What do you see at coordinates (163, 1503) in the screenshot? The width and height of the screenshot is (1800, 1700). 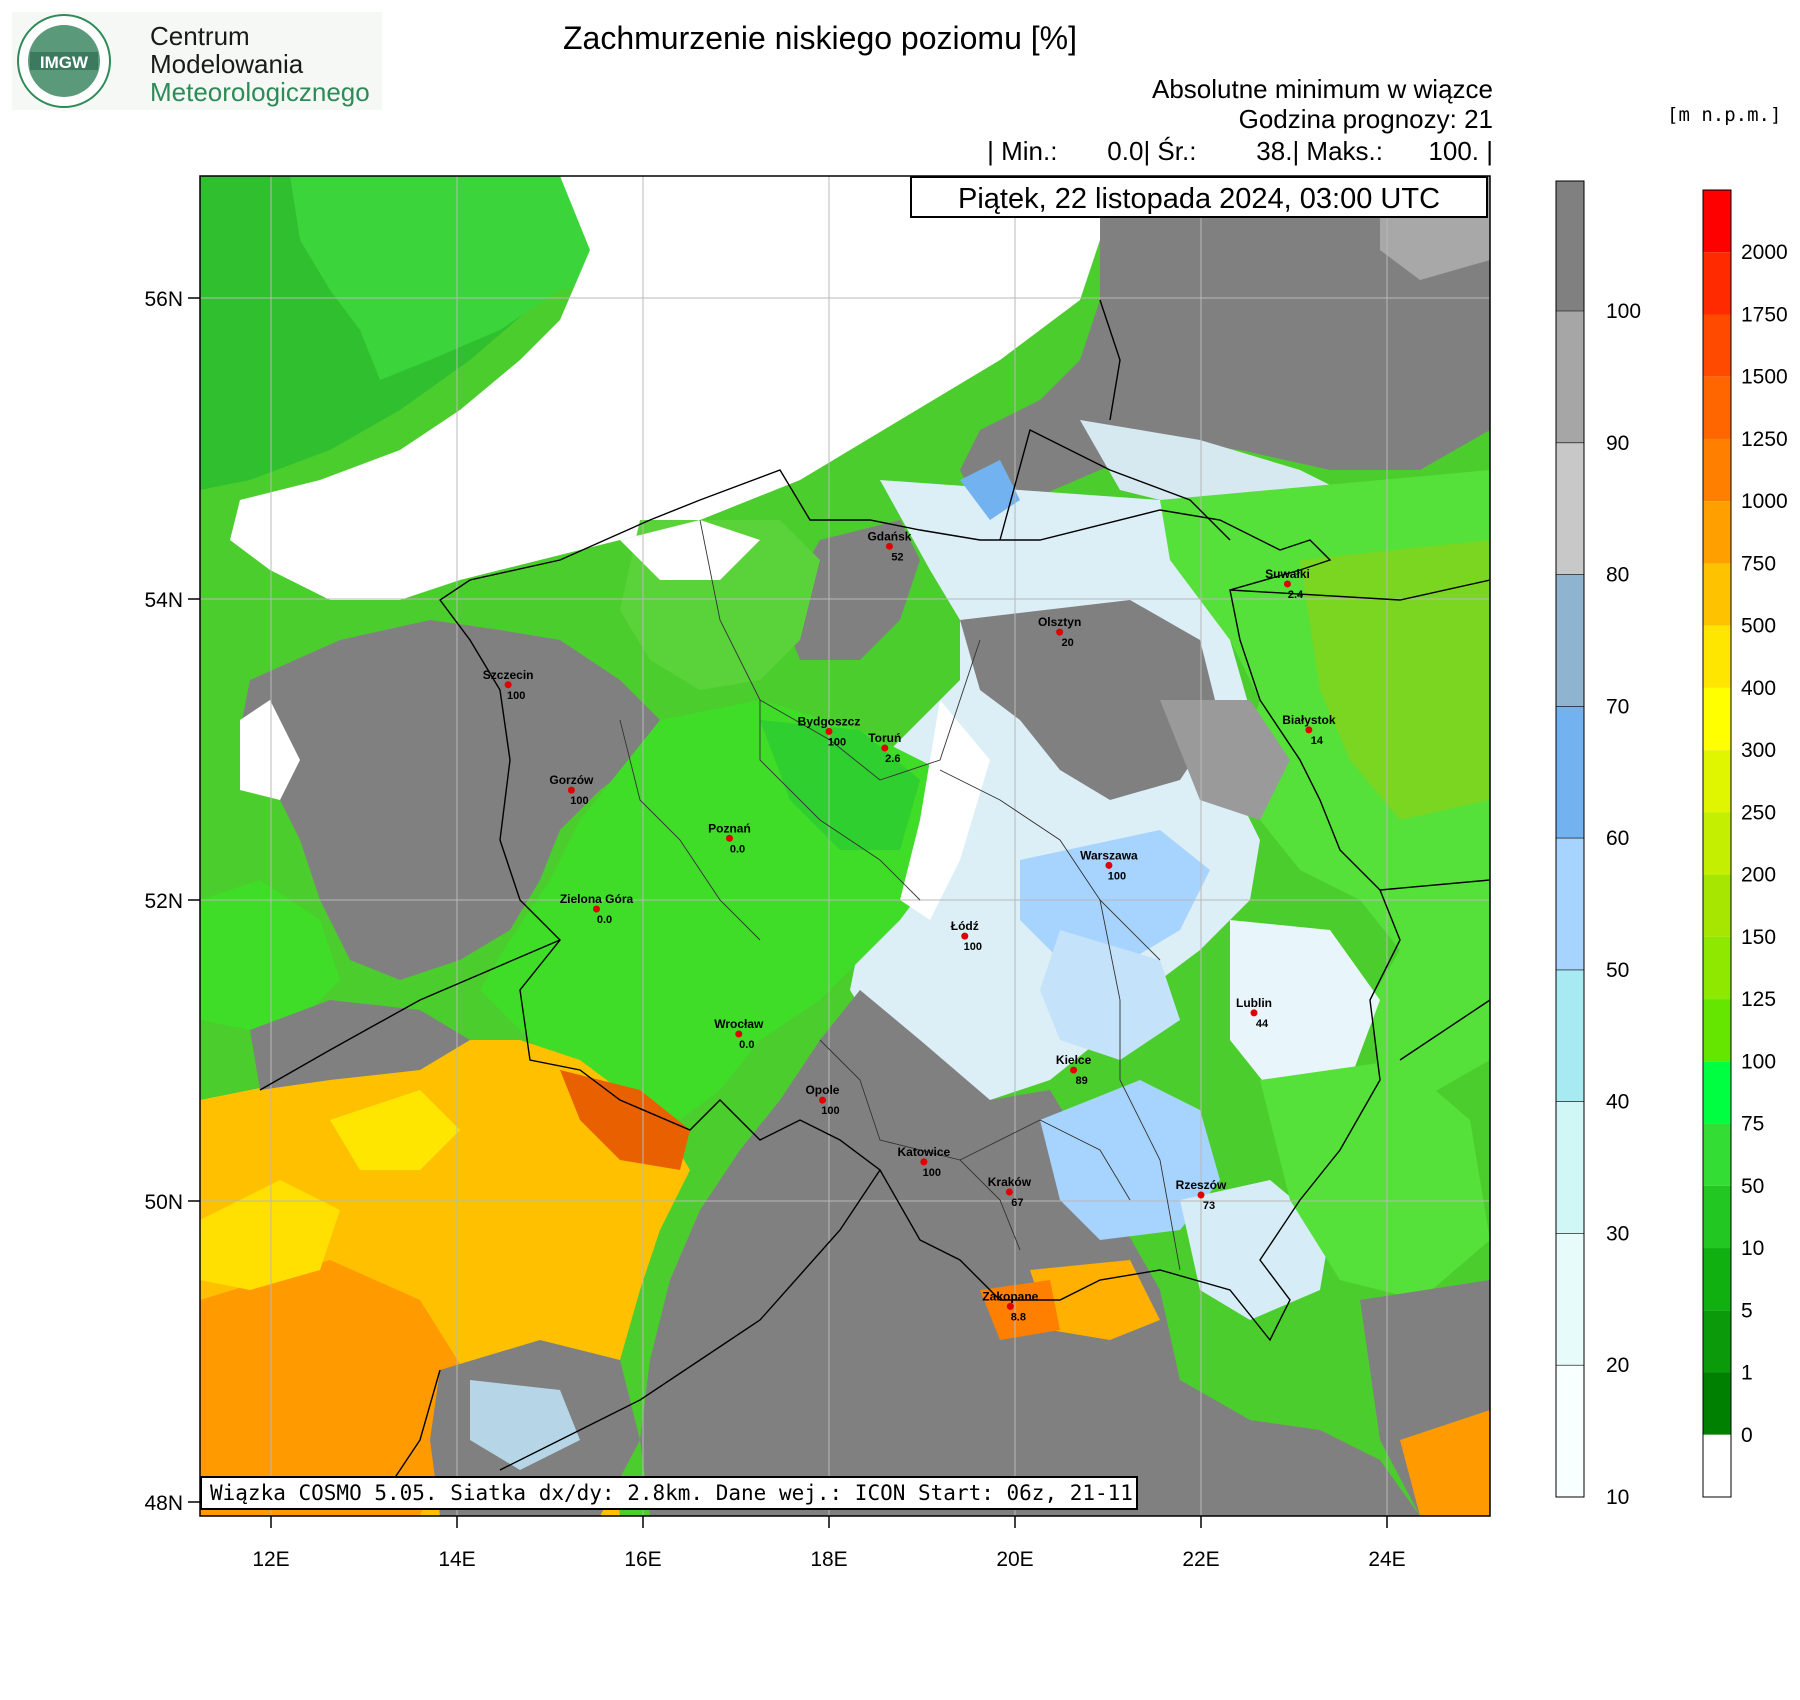 I see `lat-label-48n: 48N` at bounding box center [163, 1503].